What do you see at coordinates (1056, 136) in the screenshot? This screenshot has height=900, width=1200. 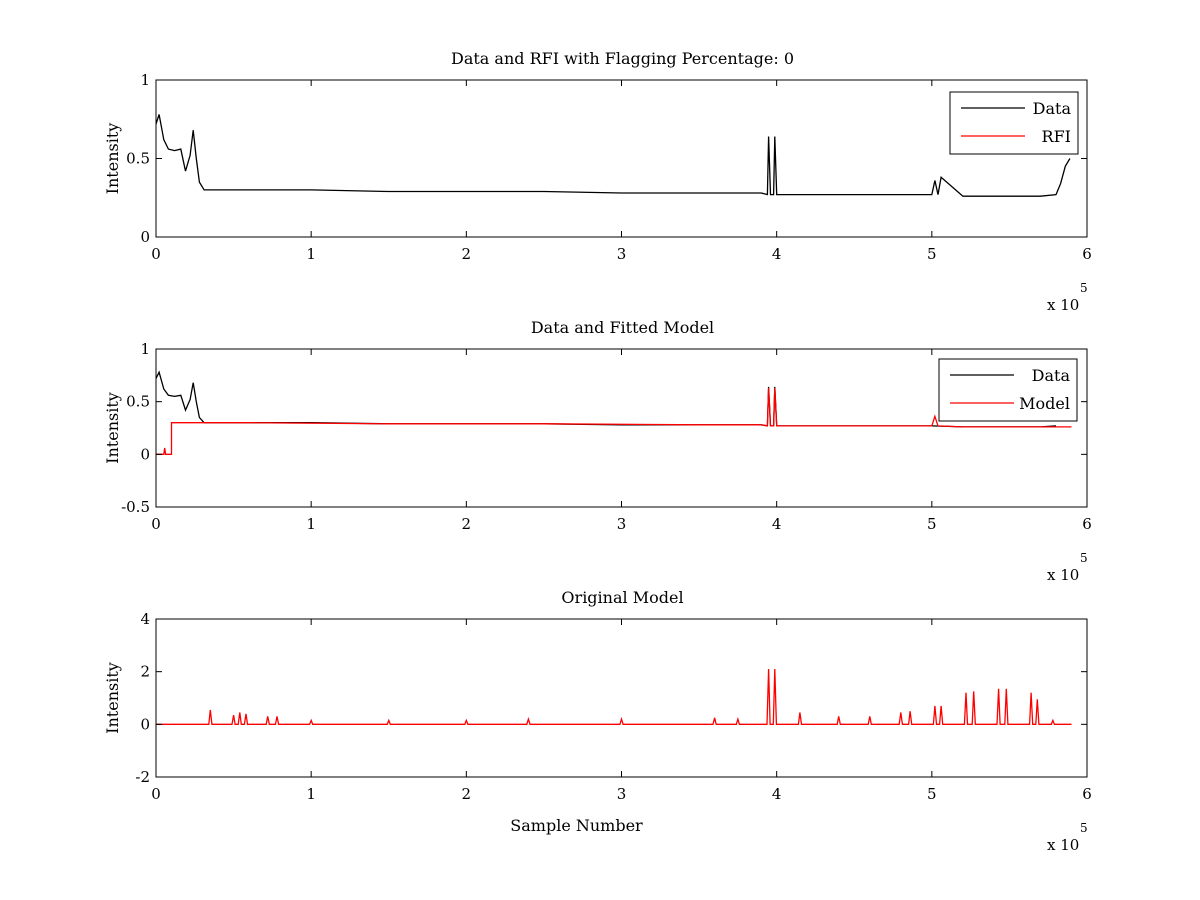 I see `legend-label-rfi: RFI` at bounding box center [1056, 136].